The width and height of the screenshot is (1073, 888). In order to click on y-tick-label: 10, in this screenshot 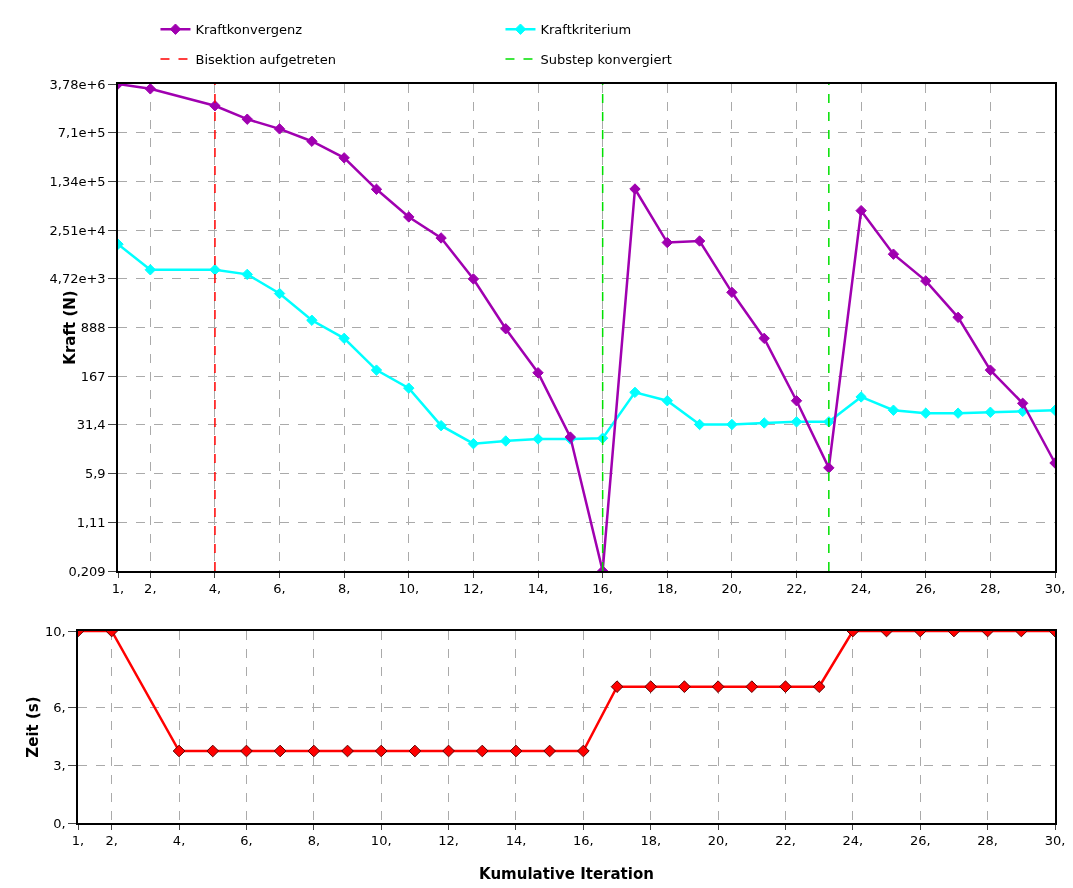, I will do `click(55, 631)`.